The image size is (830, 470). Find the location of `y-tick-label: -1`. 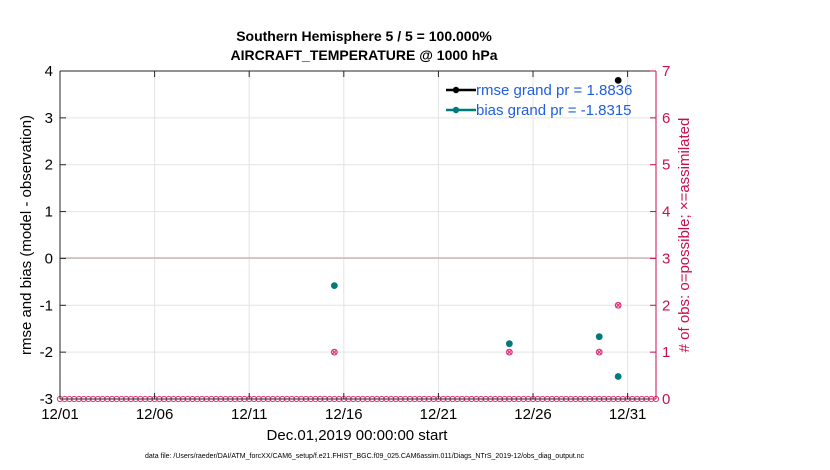

y-tick-label: -1 is located at coordinates (46, 305).